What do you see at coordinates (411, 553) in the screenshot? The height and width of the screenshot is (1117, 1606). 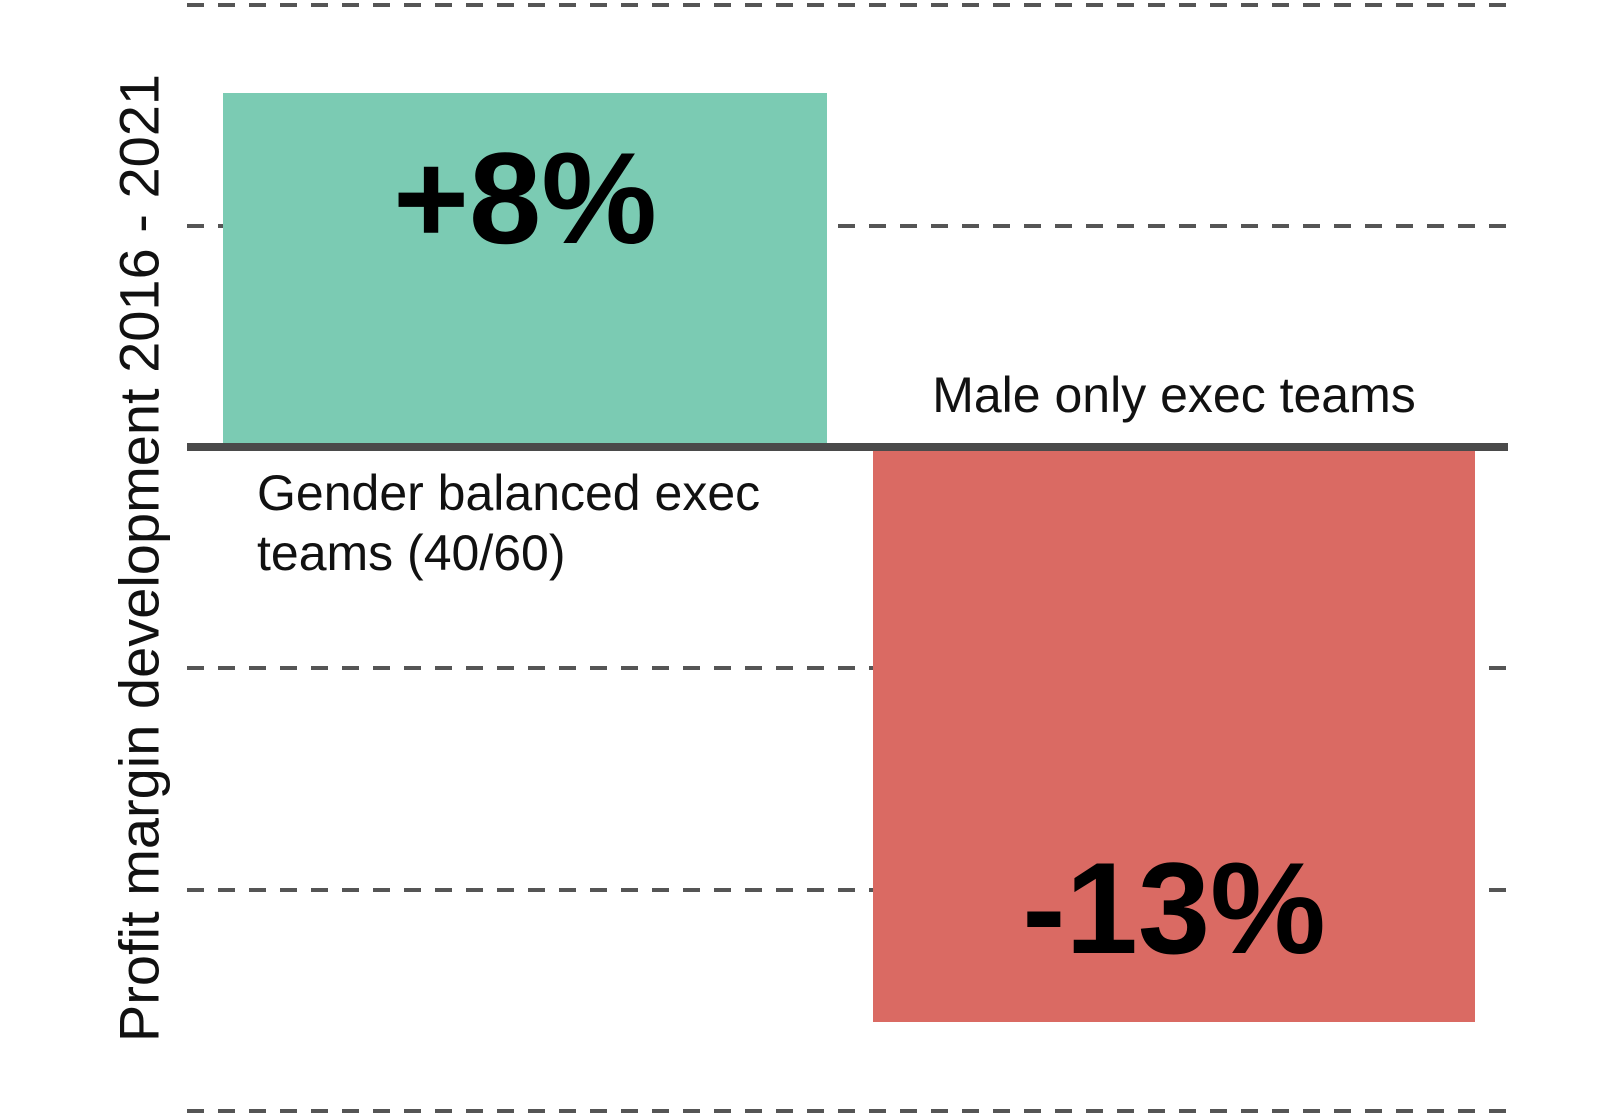 I see `category-label-line-2: teams (40/60)` at bounding box center [411, 553].